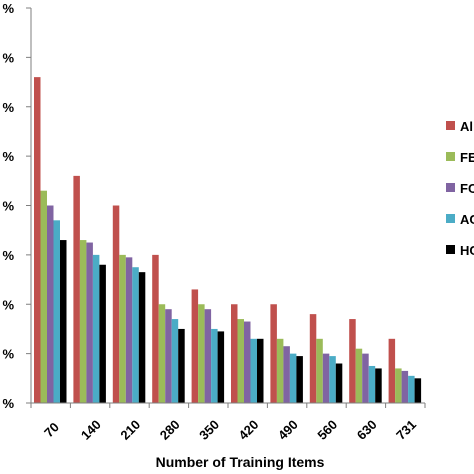 The height and width of the screenshot is (474, 474). What do you see at coordinates (228, 423) in the screenshot?
I see `x-axis-ticks: 70 140 210 280 350 420 490 560 630 731` at bounding box center [228, 423].